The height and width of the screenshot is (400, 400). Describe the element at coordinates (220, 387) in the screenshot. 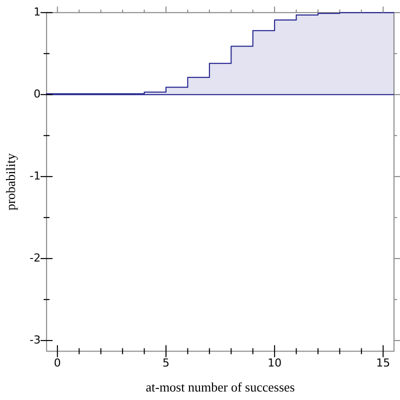

I see `x-axis-title: at-most number of successes` at that location.